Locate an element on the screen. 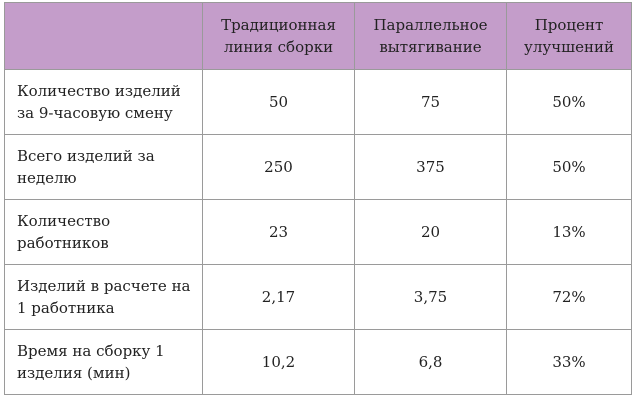 The width and height of the screenshot is (635, 404). table-cell: 6,8 is located at coordinates (430, 362).